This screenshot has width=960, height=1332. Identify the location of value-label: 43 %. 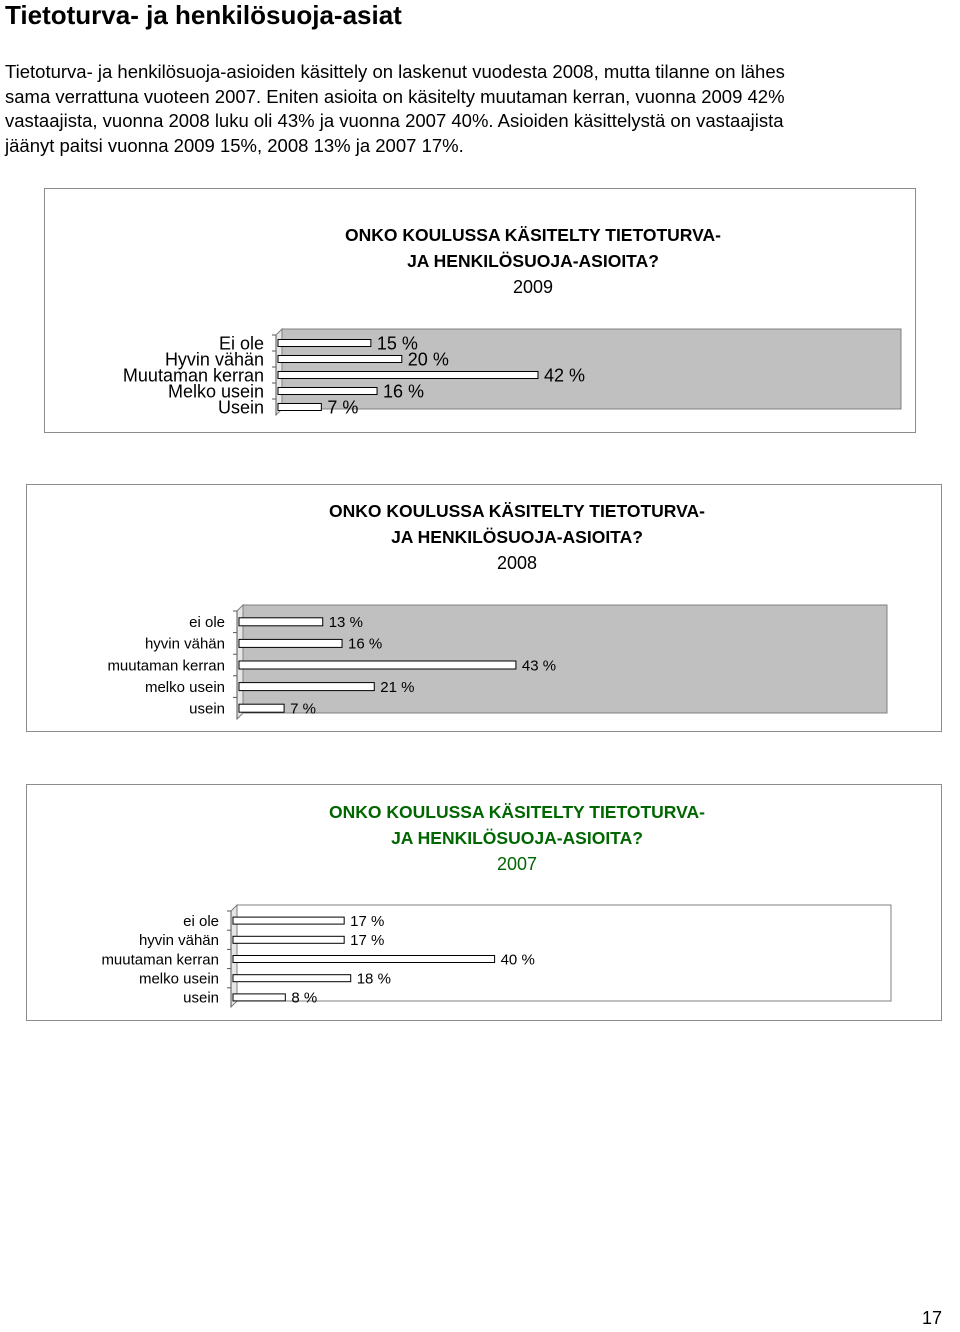
(539, 665).